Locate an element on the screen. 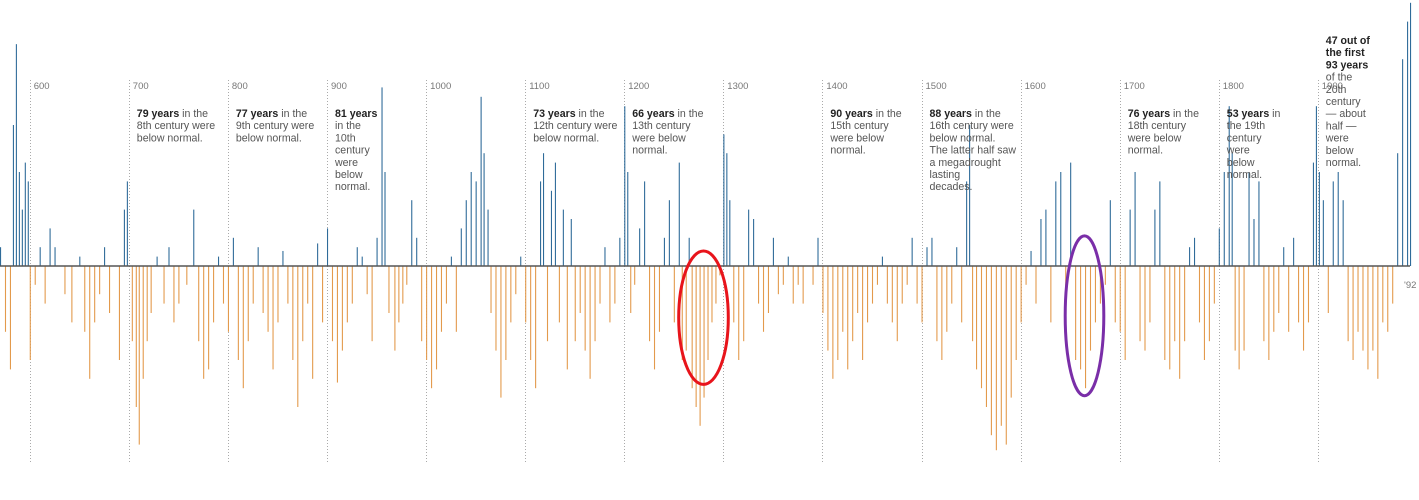 The image size is (1419, 500). x-tick-label: 1600 is located at coordinates (1035, 86).